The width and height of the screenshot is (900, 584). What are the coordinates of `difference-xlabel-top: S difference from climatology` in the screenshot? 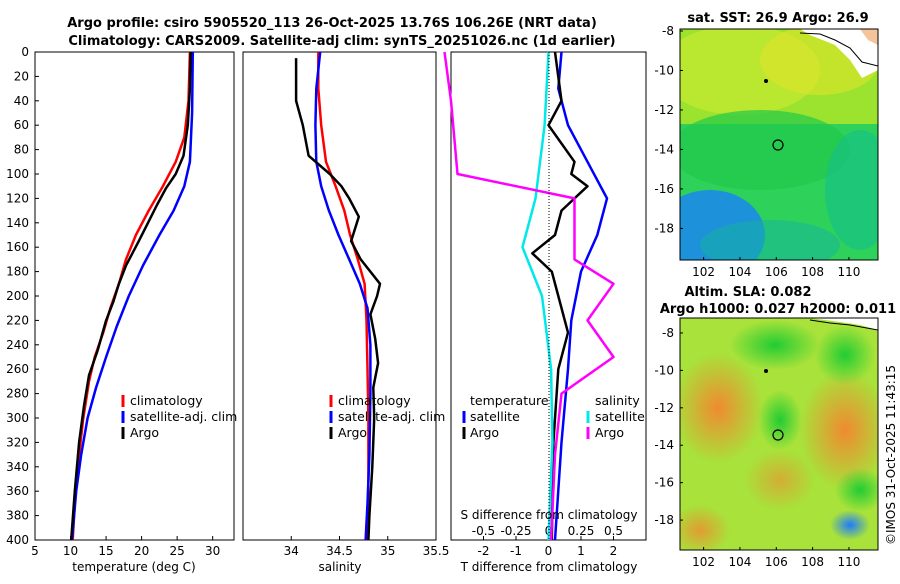 It's located at (549, 515).